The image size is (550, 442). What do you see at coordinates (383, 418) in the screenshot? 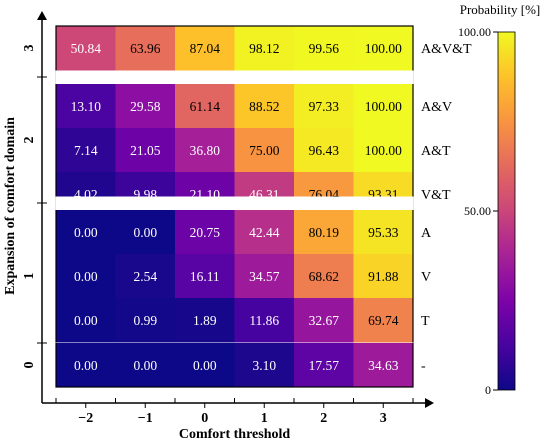
I see `x-tick-label: 3` at bounding box center [383, 418].